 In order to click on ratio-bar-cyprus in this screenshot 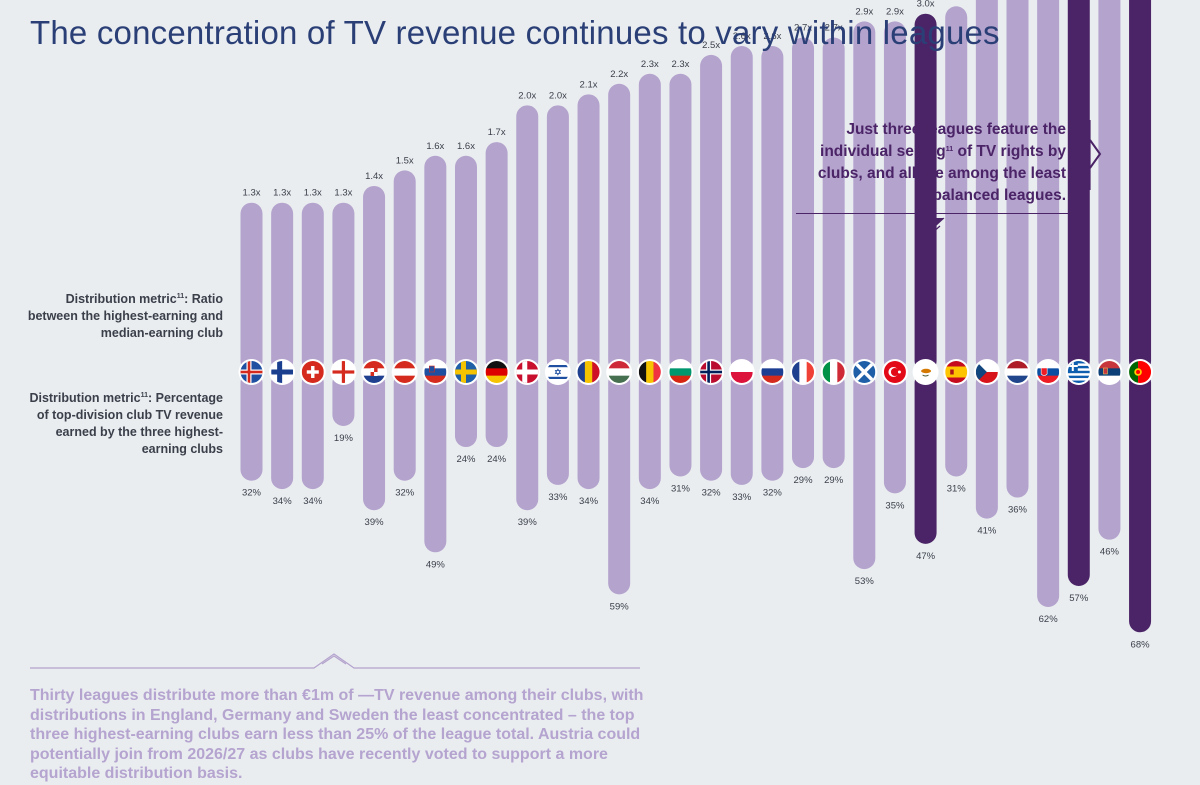, I will do `click(925, 192)`.